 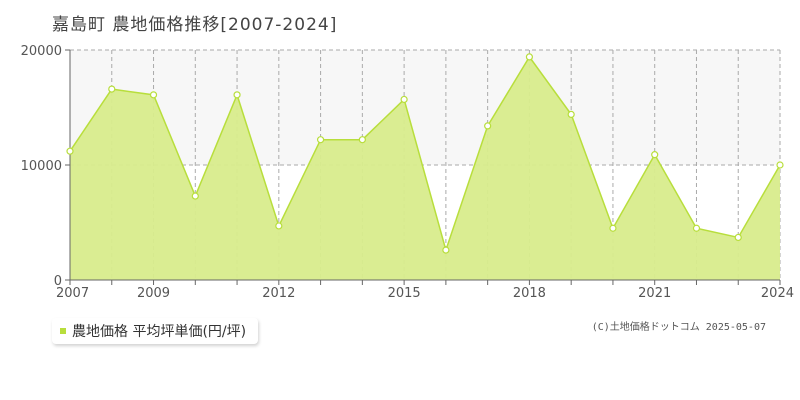 What do you see at coordinates (678, 327) in the screenshot?
I see `credit-text: (C)土地価格ドットコム 2025-05-07` at bounding box center [678, 327].